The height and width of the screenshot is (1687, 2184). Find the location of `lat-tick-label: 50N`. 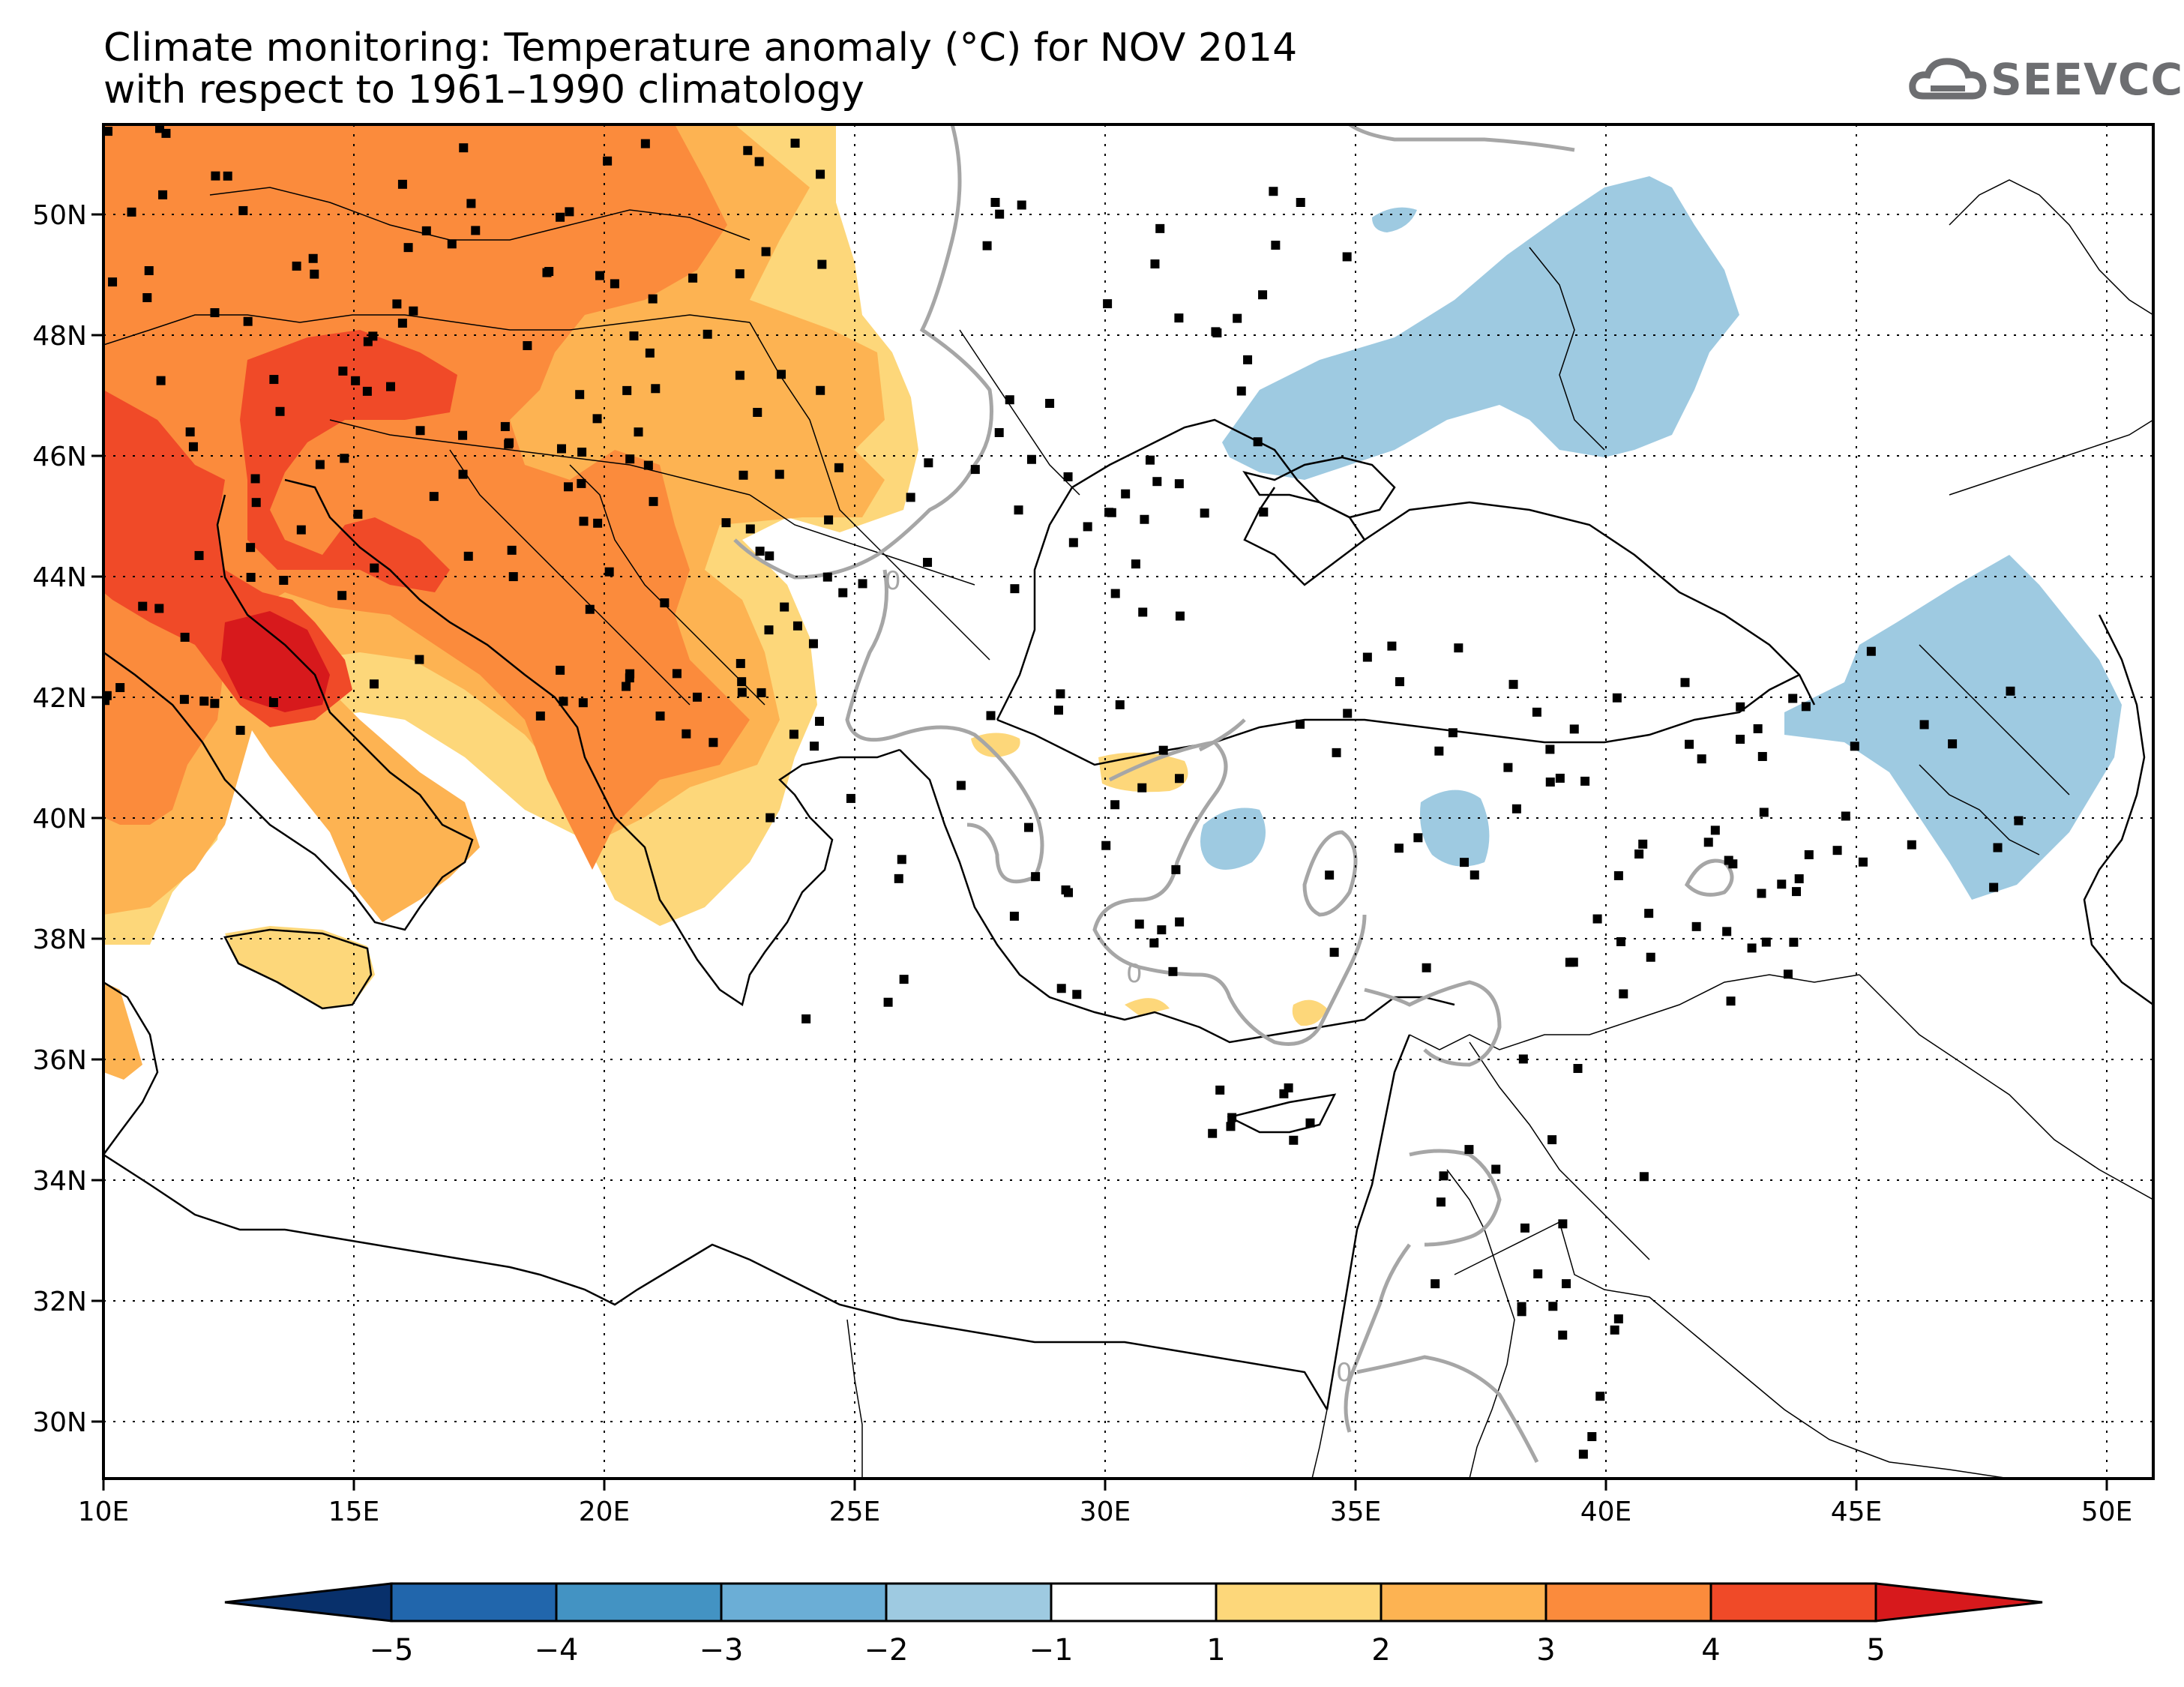

lat-tick-label: 50N is located at coordinates (59, 215).